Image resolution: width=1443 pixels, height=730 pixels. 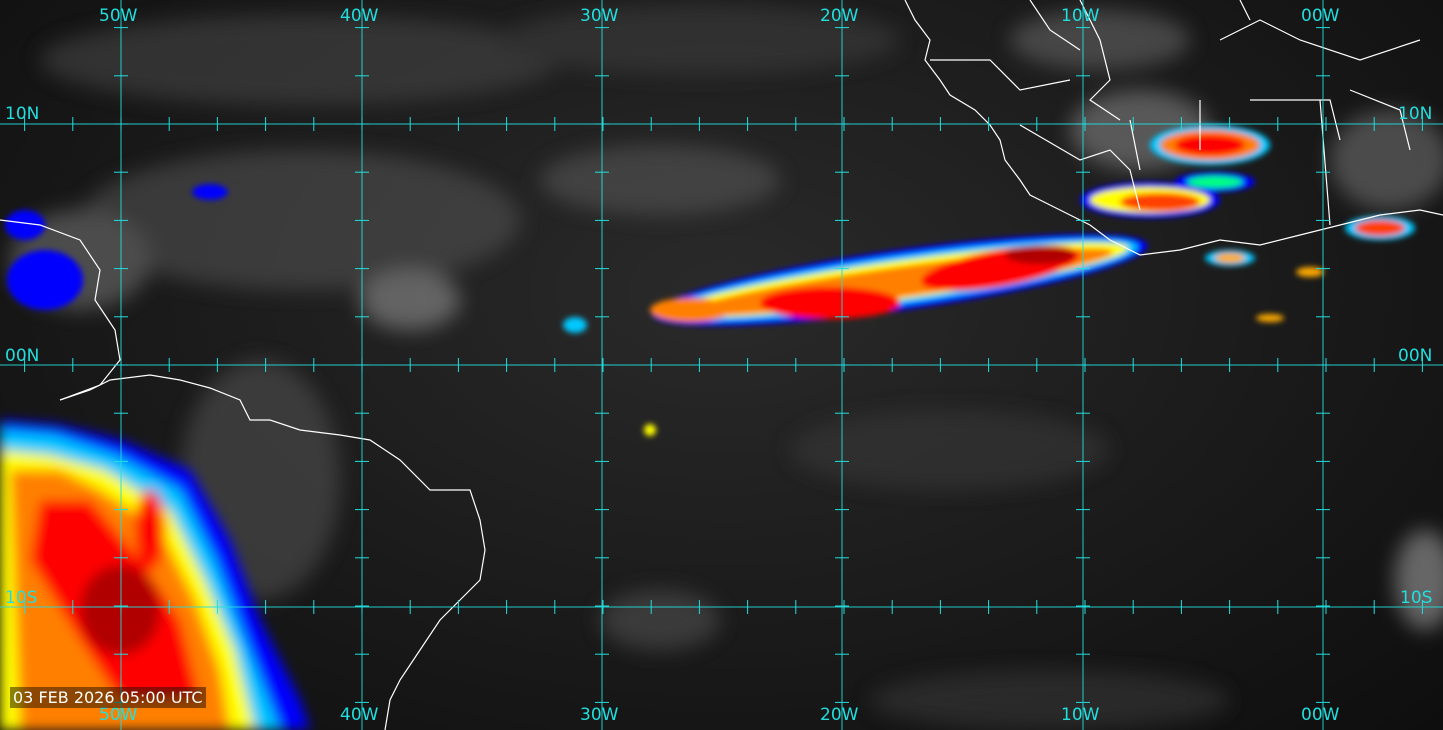 What do you see at coordinates (118, 715) in the screenshot?
I see `lon-label-50w-bottom: 50W` at bounding box center [118, 715].